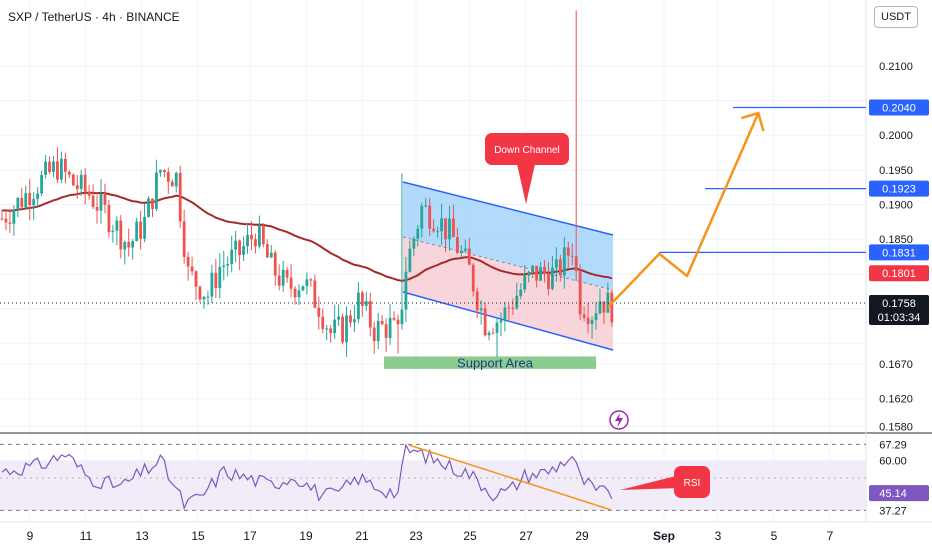  I want to click on rsi-pane: RSI, so click(433, 477).